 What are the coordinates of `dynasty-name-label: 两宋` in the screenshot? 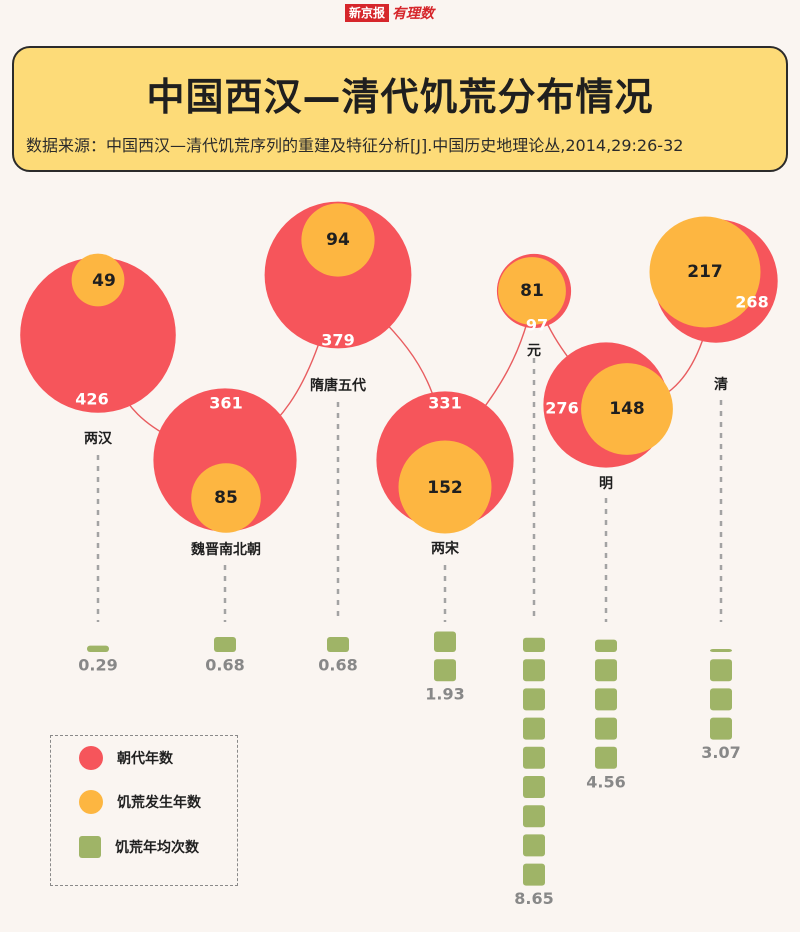 It's located at (445, 548).